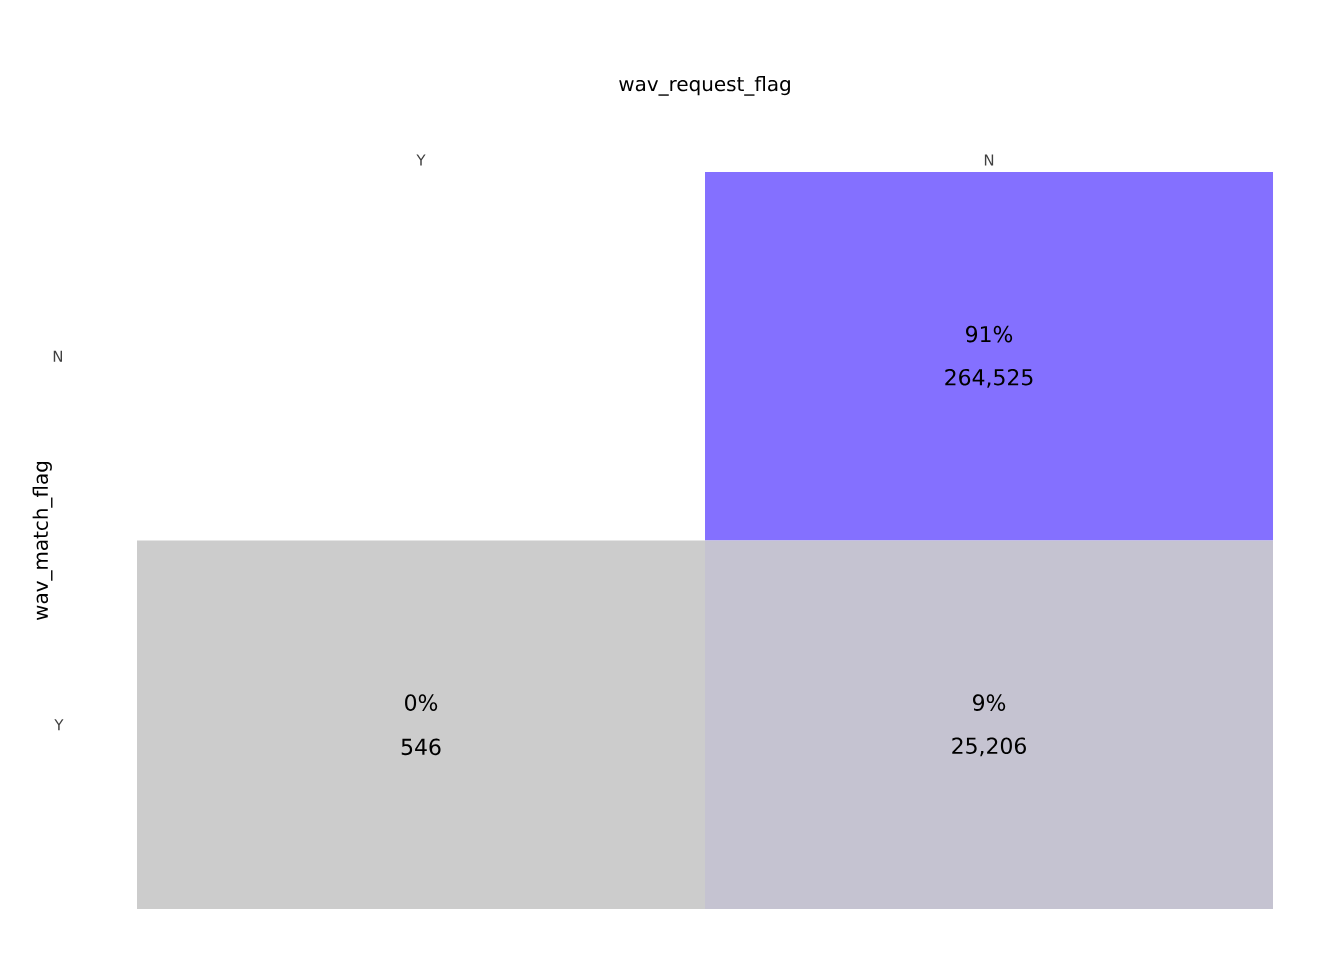  Describe the element at coordinates (42, 540) in the screenshot. I see `y-axis-title: wav_match_flag` at that location.